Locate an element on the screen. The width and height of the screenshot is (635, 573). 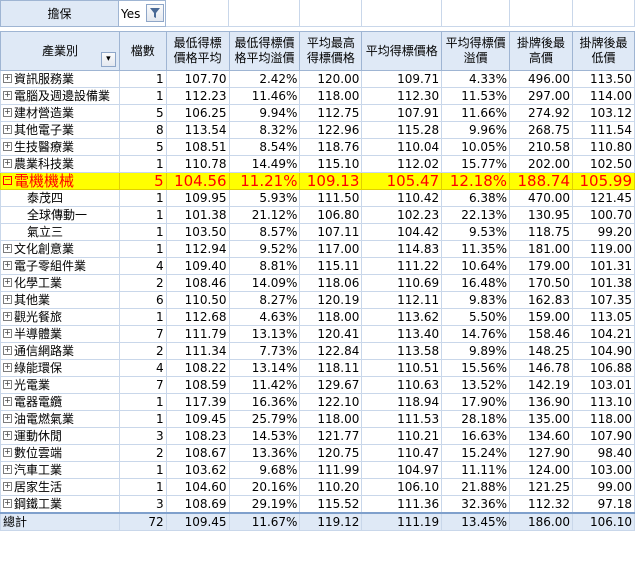
collapse-icon: − is located at coordinates (7, 180).